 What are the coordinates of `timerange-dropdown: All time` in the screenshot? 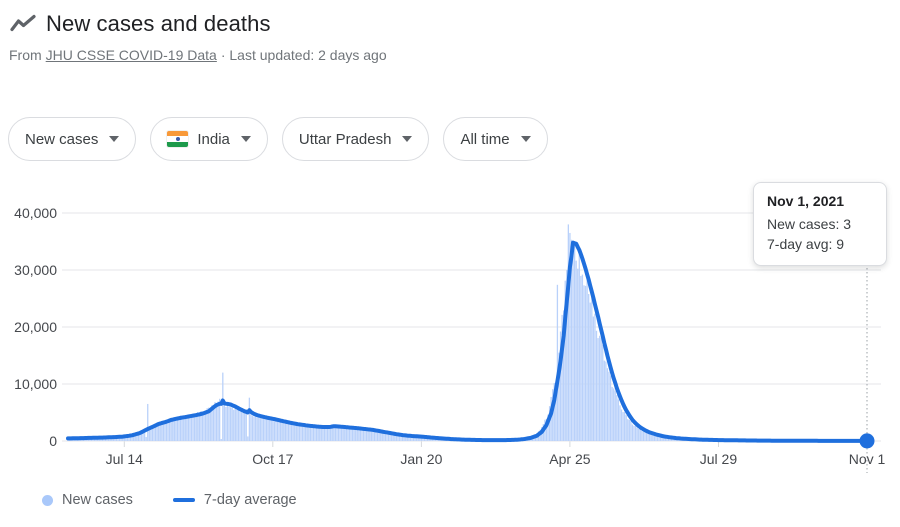 It's located at (495, 139).